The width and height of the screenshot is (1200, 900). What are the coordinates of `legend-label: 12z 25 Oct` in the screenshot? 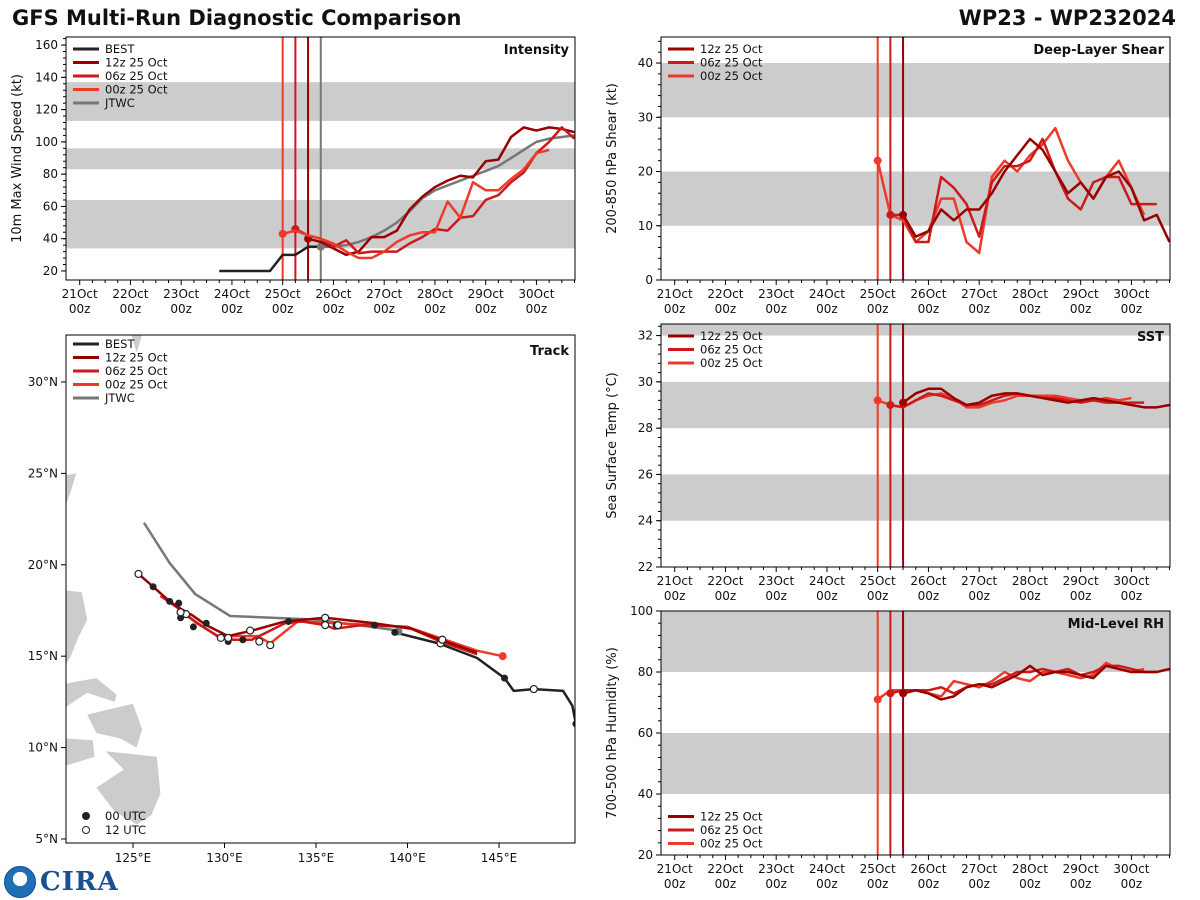 It's located at (136, 63).